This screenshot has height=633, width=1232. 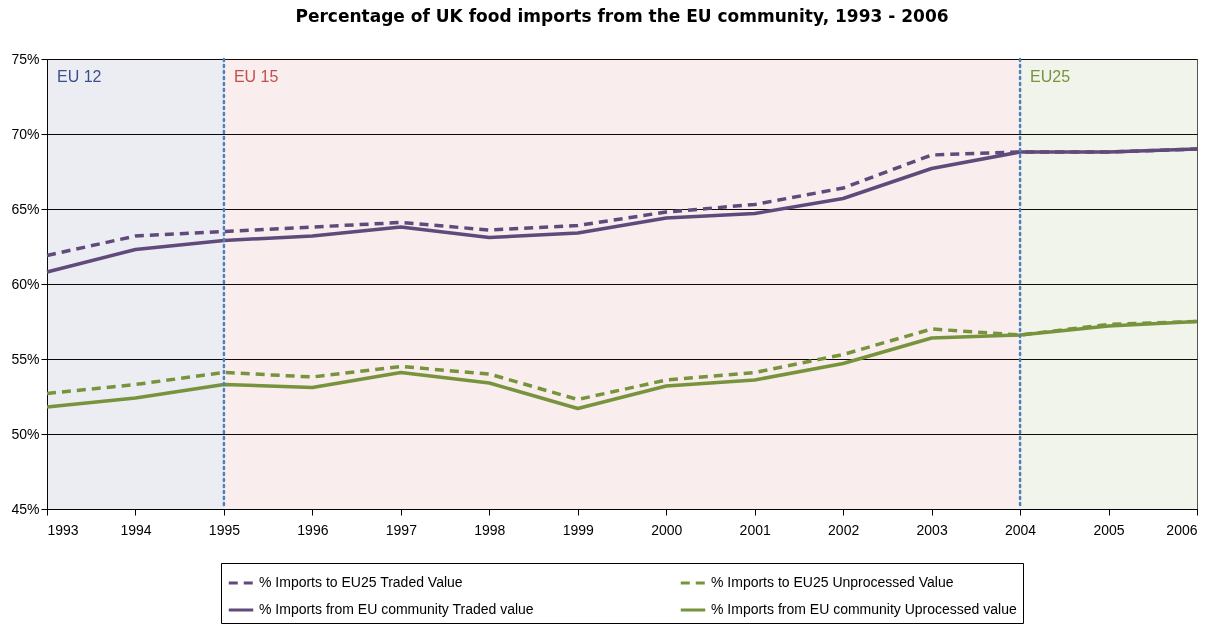 I want to click on y-tick-label: 70%, so click(x=25, y=133).